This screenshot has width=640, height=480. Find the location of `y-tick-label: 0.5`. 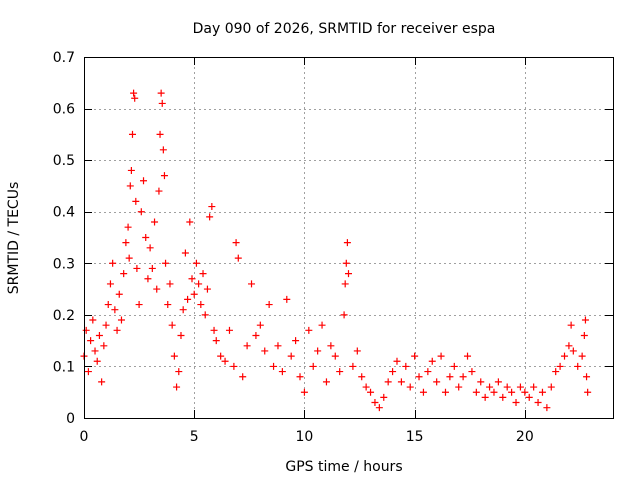

y-tick-label: 0.5 is located at coordinates (64, 161).